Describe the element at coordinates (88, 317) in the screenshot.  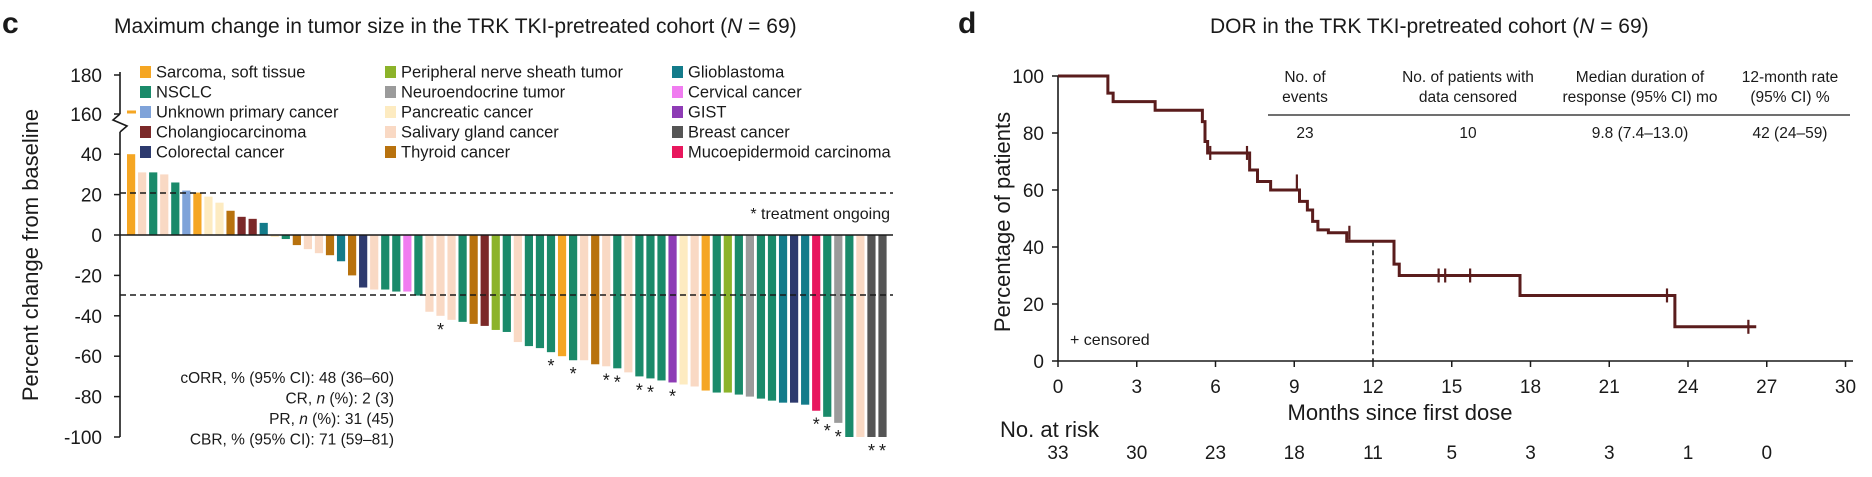
I see `y-tick-label: -40` at that location.